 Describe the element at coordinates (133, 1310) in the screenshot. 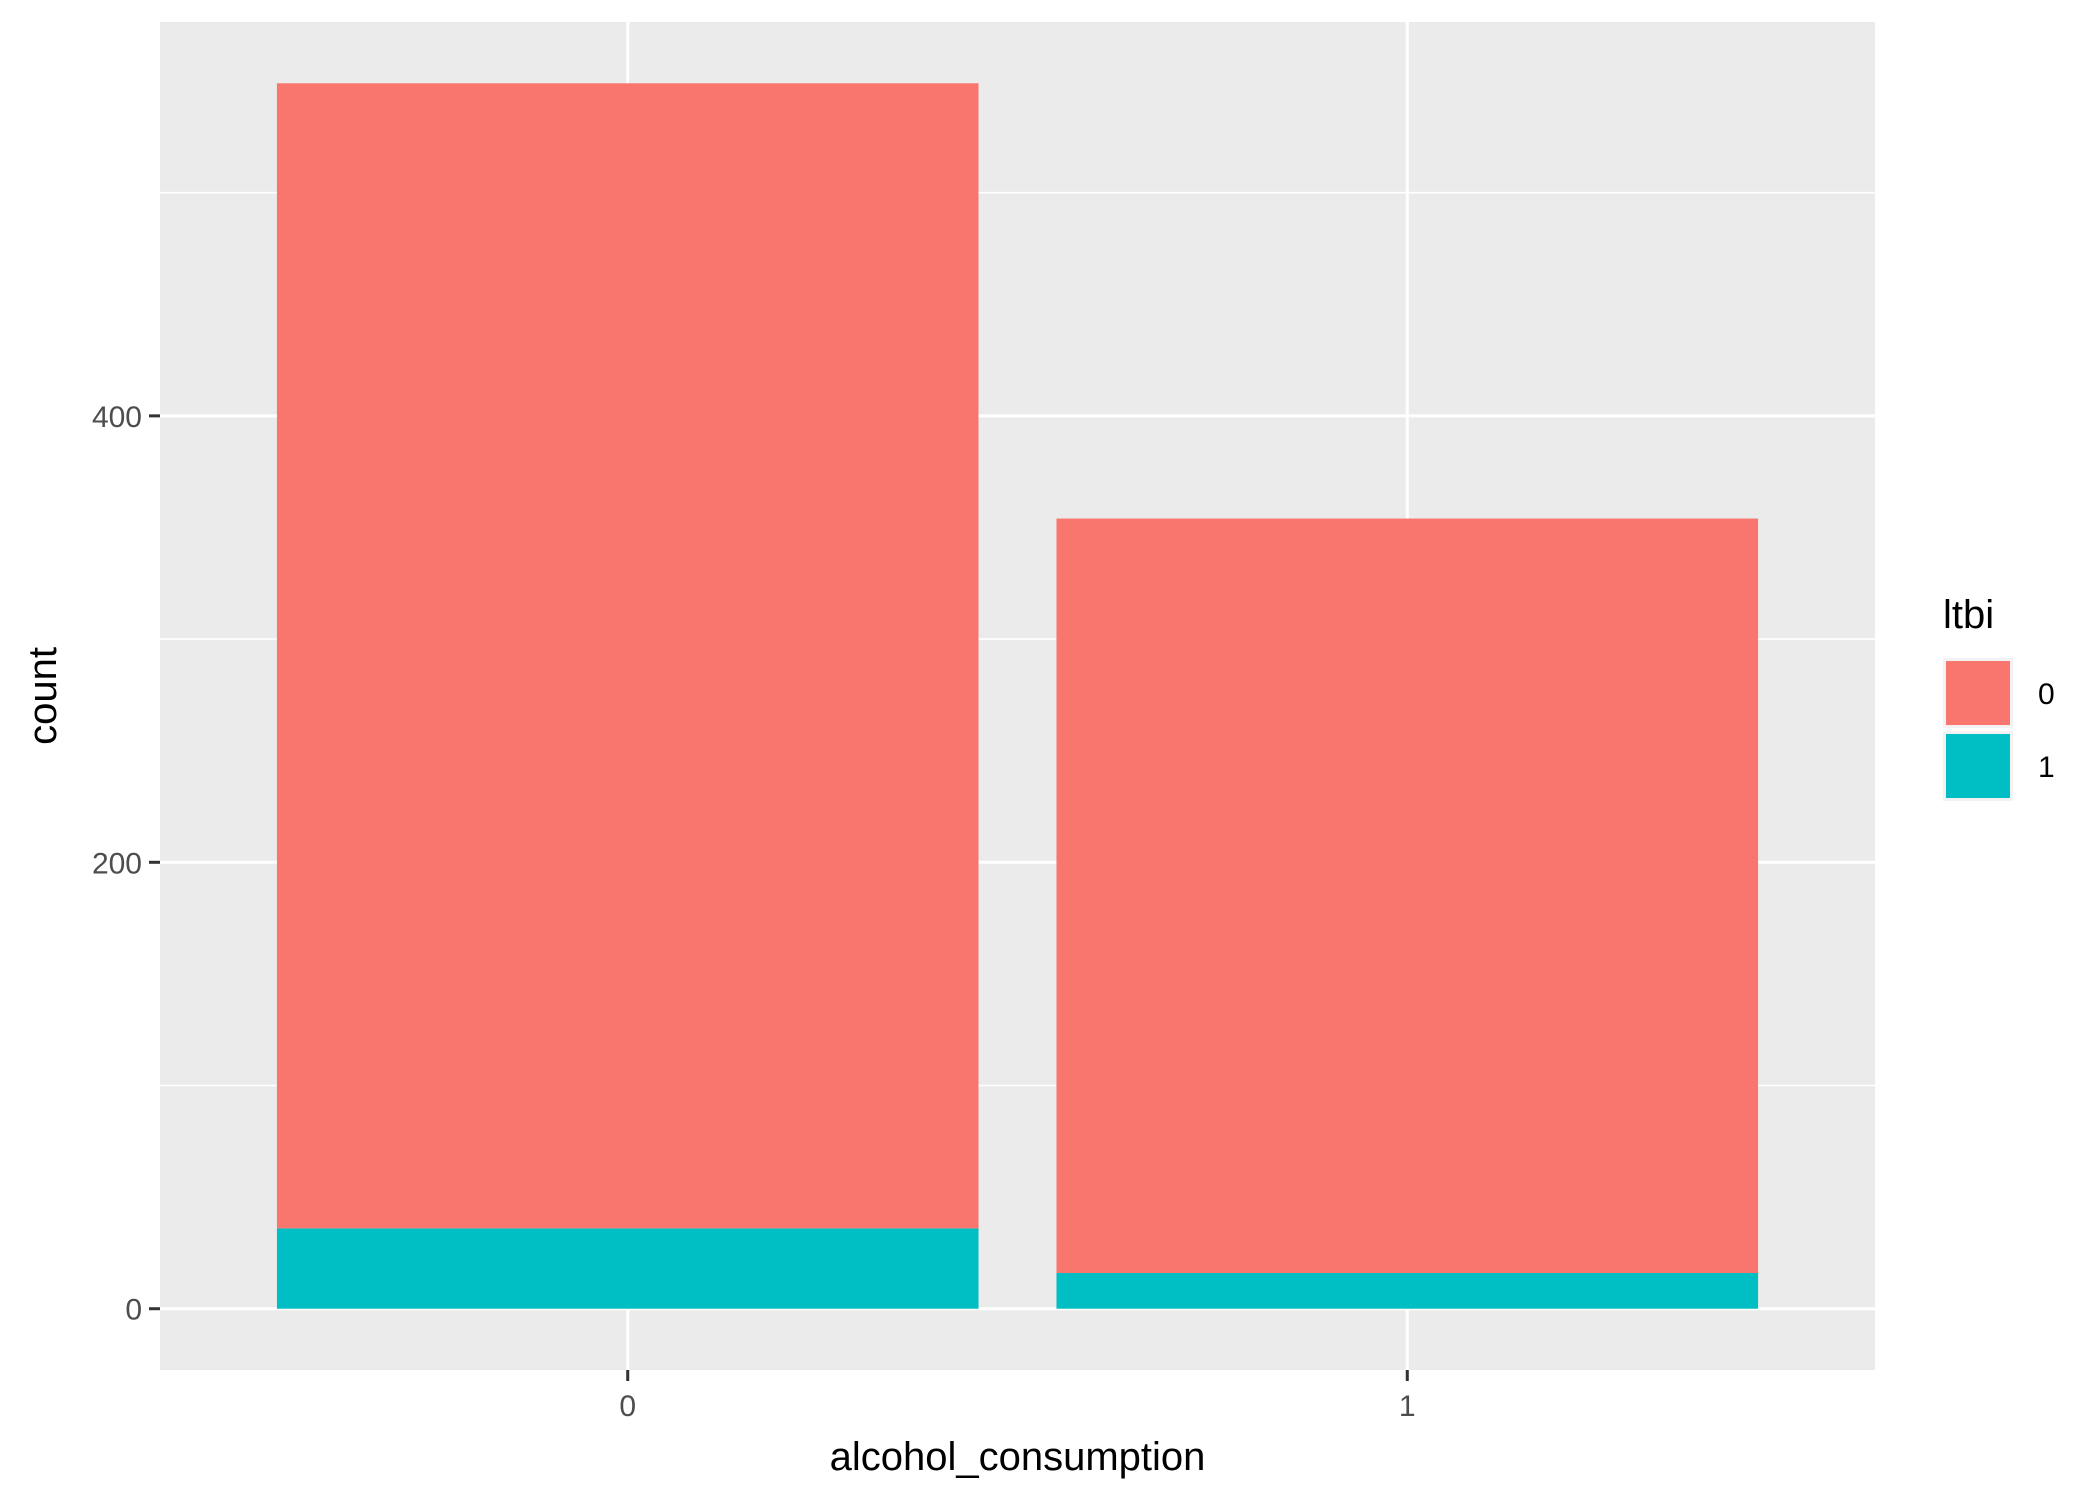

I see `y-tick-label: 0` at that location.